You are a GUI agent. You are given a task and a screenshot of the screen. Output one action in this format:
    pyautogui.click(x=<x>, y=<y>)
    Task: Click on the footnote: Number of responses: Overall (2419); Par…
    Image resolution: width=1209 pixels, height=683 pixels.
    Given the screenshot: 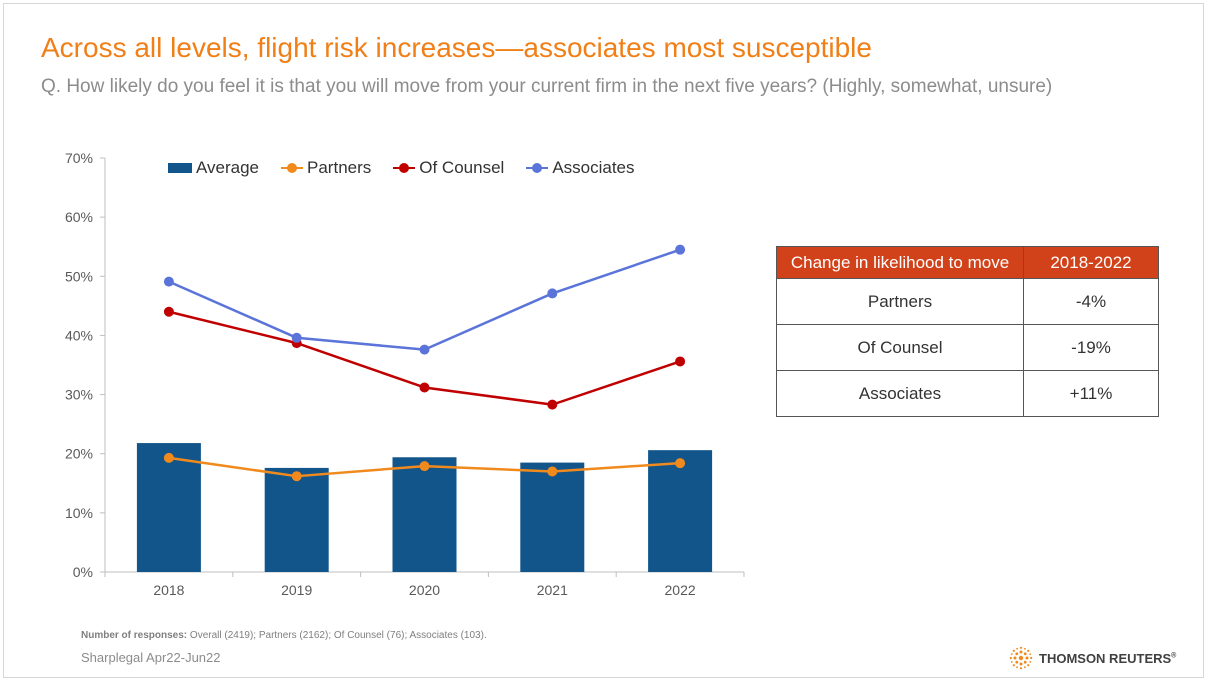 What is the action you would take?
    pyautogui.click(x=284, y=635)
    